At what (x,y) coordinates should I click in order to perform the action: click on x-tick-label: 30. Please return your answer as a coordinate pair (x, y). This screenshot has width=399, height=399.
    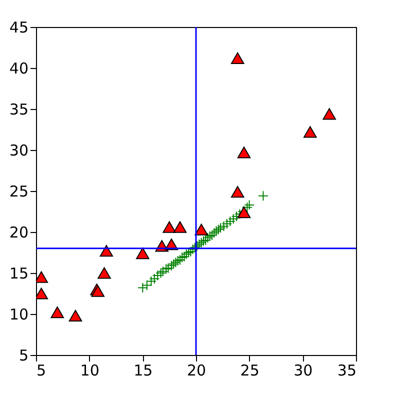
    Looking at the image, I should click on (303, 371).